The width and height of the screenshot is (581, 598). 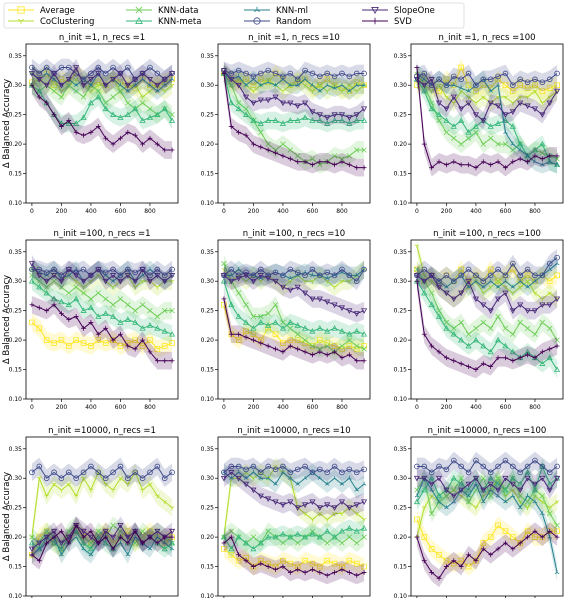 I want to click on y-tick-label: 0.30, so click(x=16, y=478).